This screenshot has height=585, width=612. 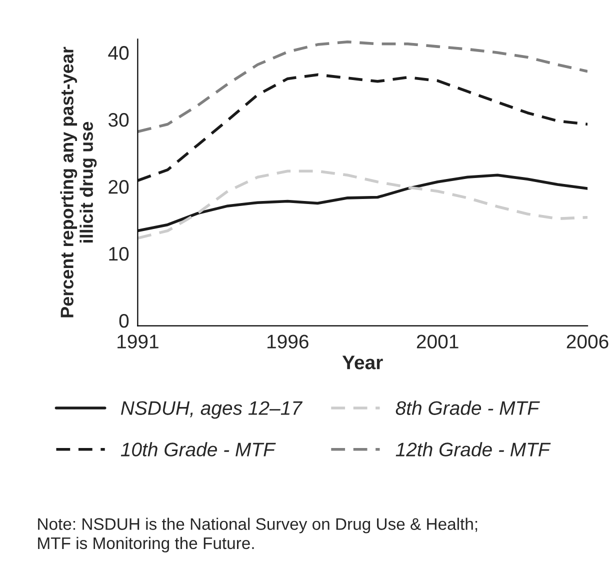 I want to click on text: Note: NSDUH is the National Survey on Drug Use & Health; MTF is Monitoring the Future., so click(x=258, y=535).